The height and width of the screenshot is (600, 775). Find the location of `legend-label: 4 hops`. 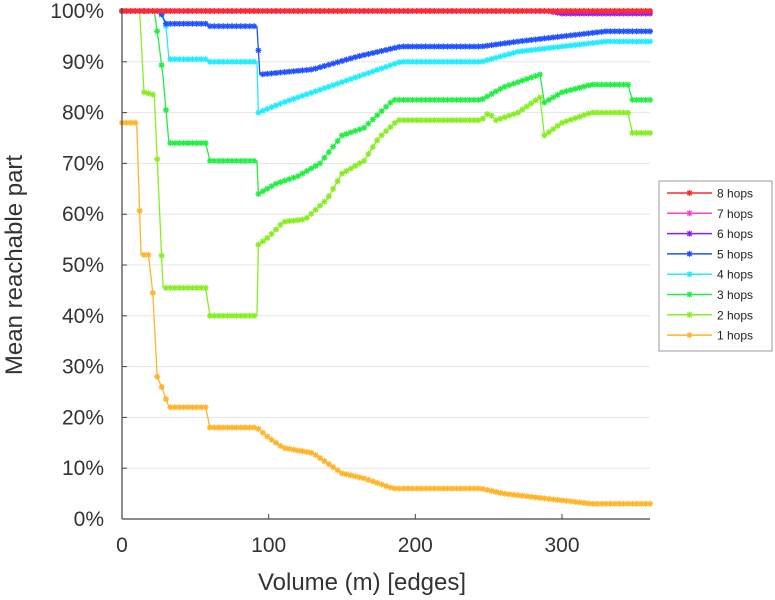

legend-label: 4 hops is located at coordinates (735, 275).